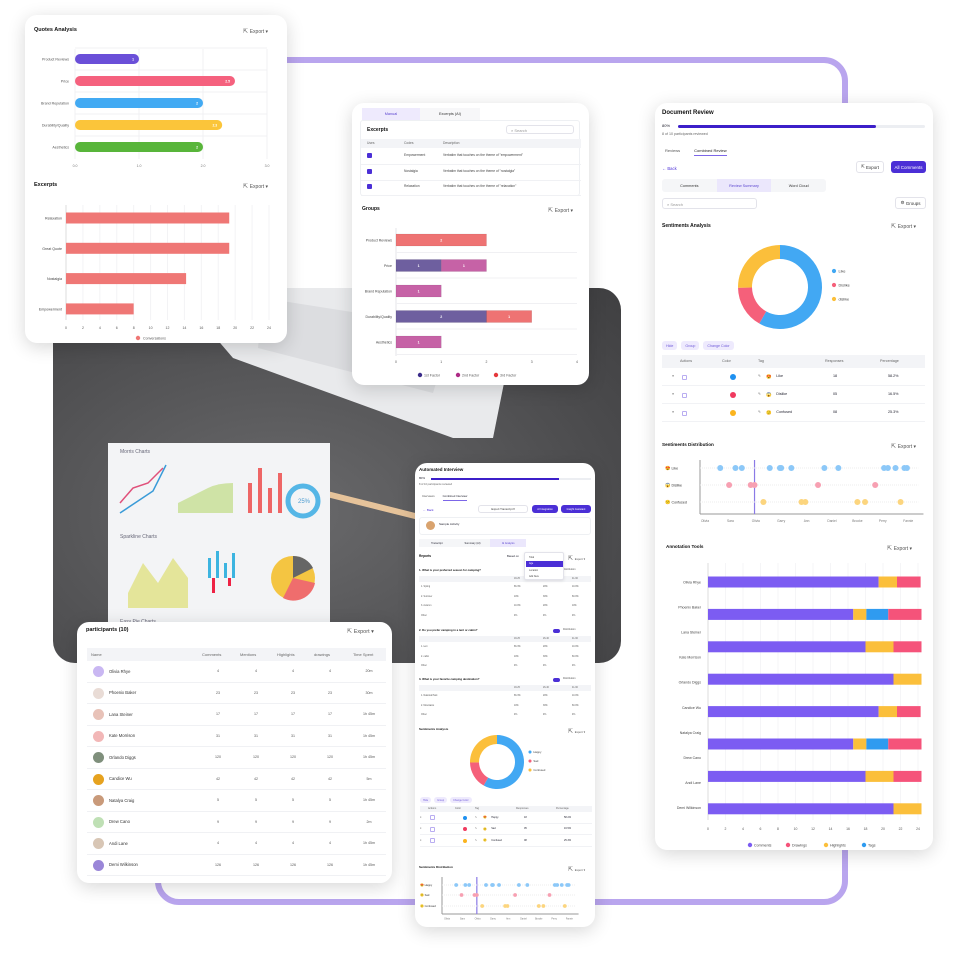 Image resolution: width=975 pixels, height=958 pixels. I want to click on cell-value: 20%, so click(545, 647).